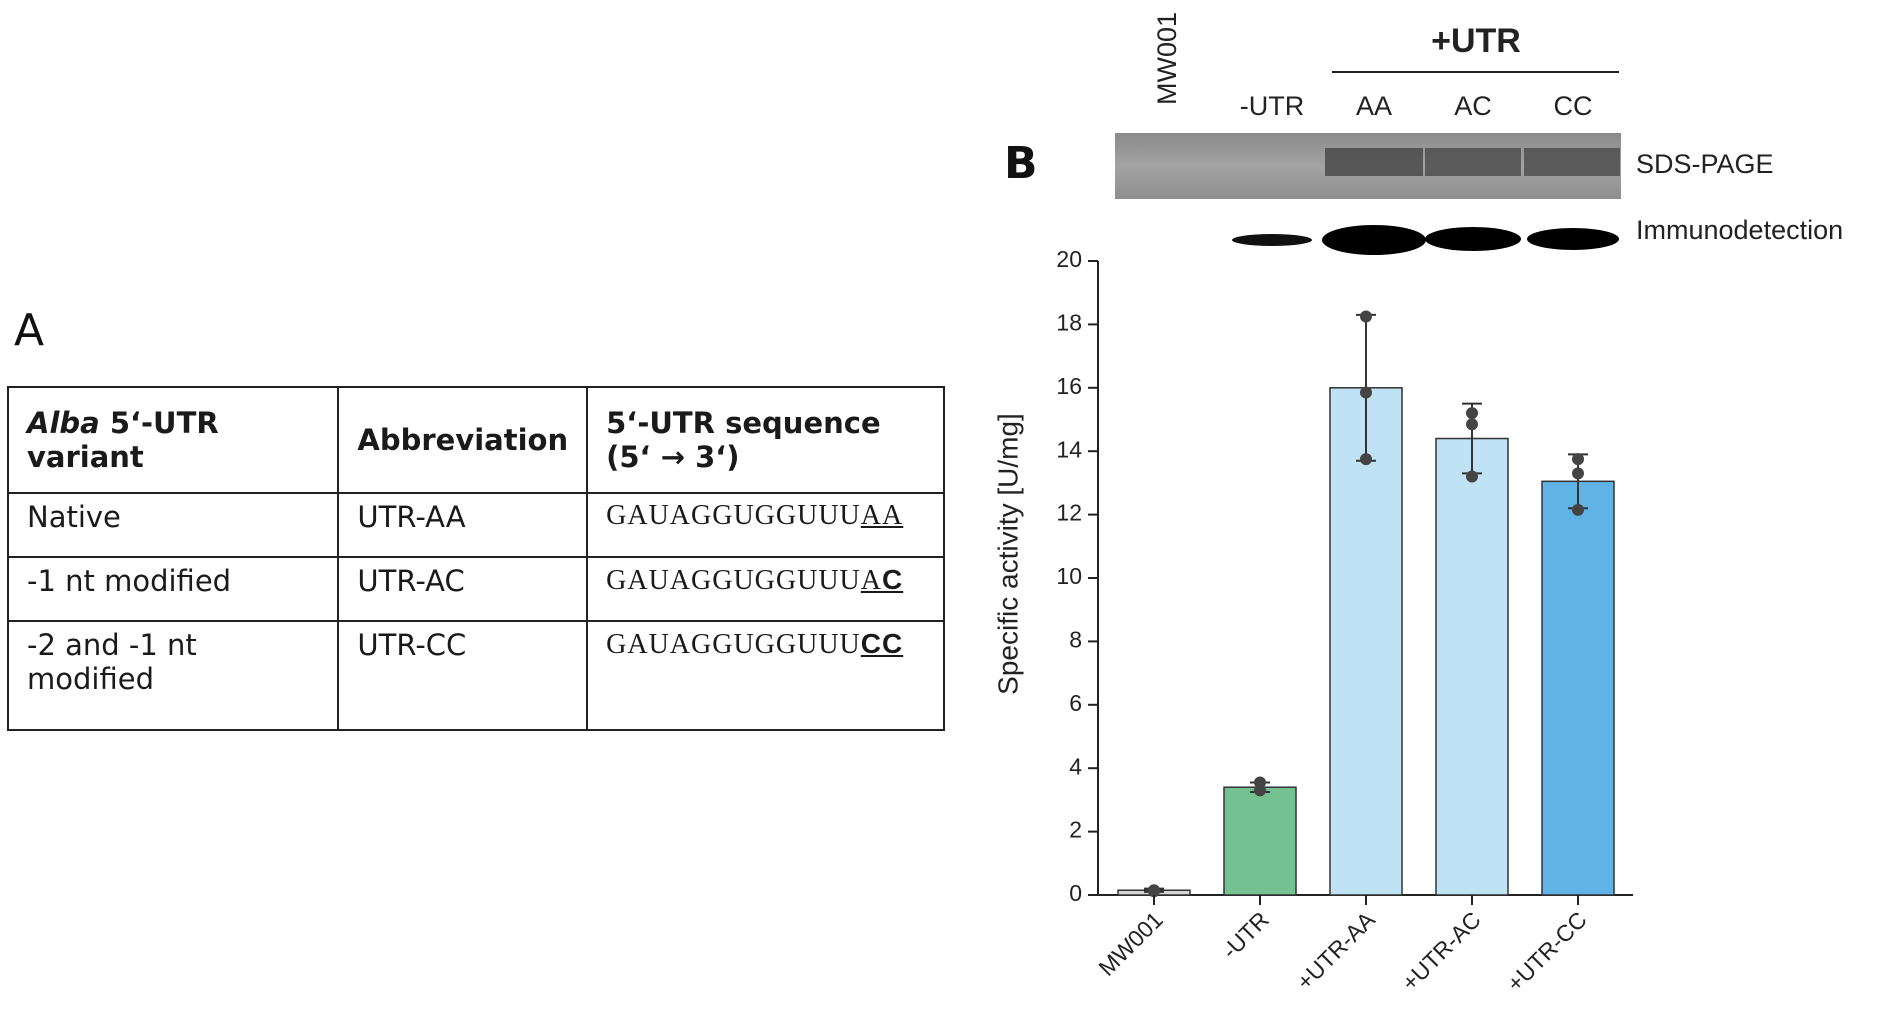  Describe the element at coordinates (1547, 951) in the screenshot. I see `x-tick-label: +UTR-CC` at that location.